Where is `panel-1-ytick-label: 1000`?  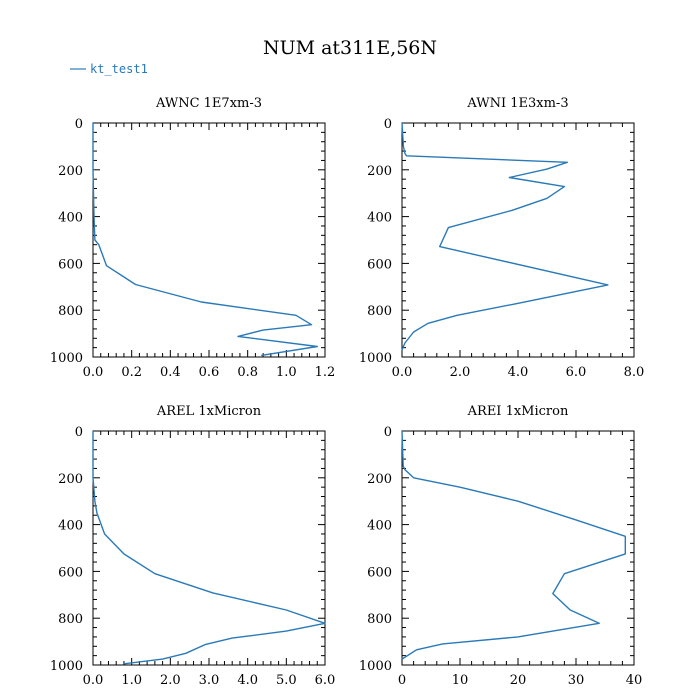
panel-1-ytick-label: 1000 is located at coordinates (66, 358).